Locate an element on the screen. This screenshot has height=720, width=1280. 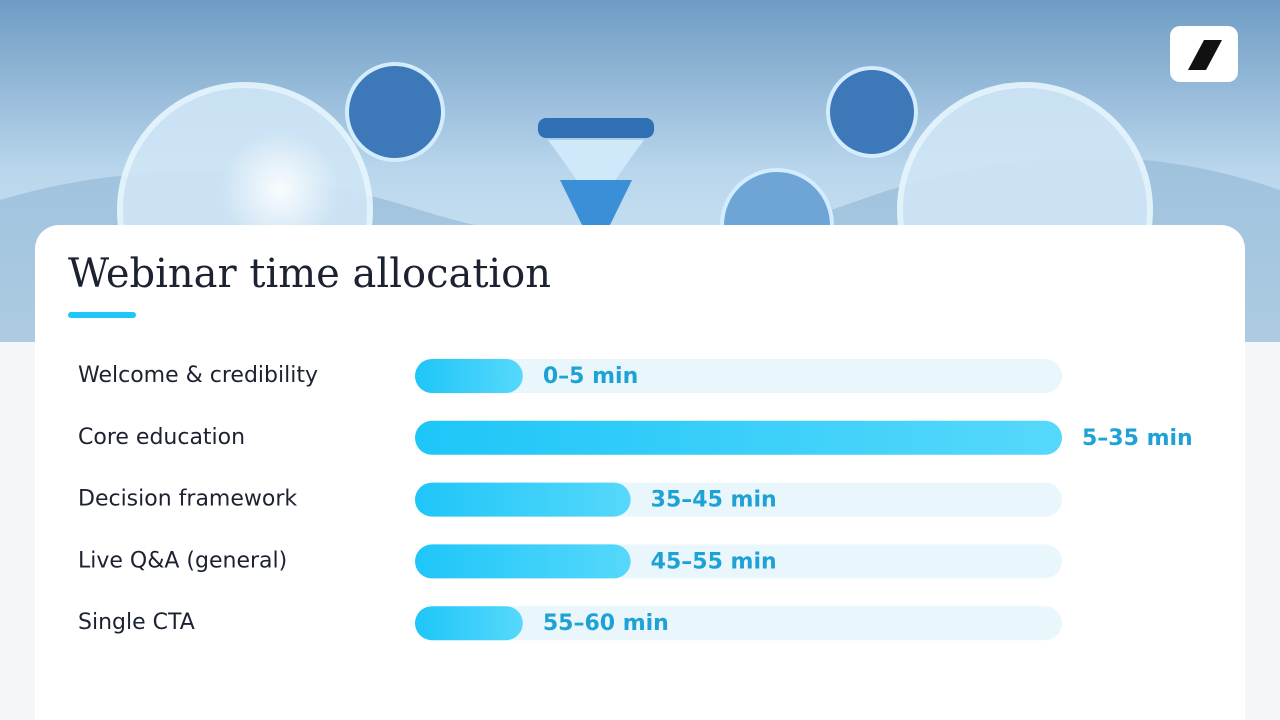
value-label: 5–35 min is located at coordinates (1137, 438).